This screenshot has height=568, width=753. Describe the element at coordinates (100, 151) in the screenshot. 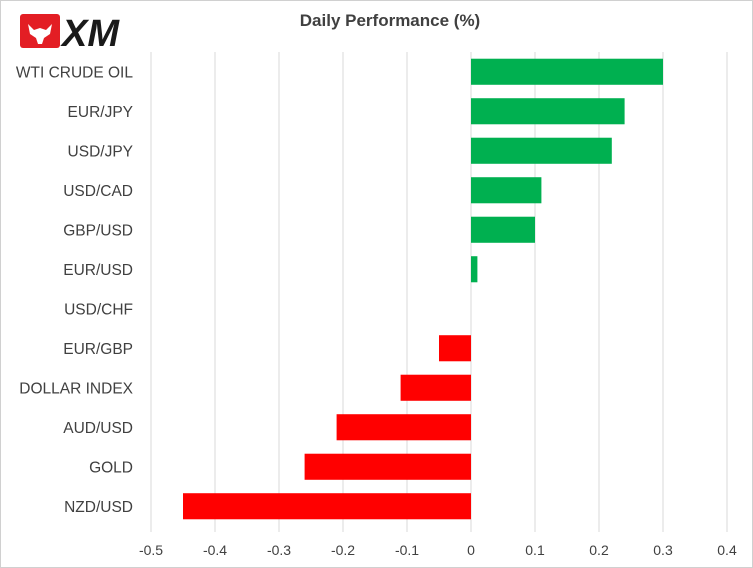

I see `category-label: USD/JPY` at that location.